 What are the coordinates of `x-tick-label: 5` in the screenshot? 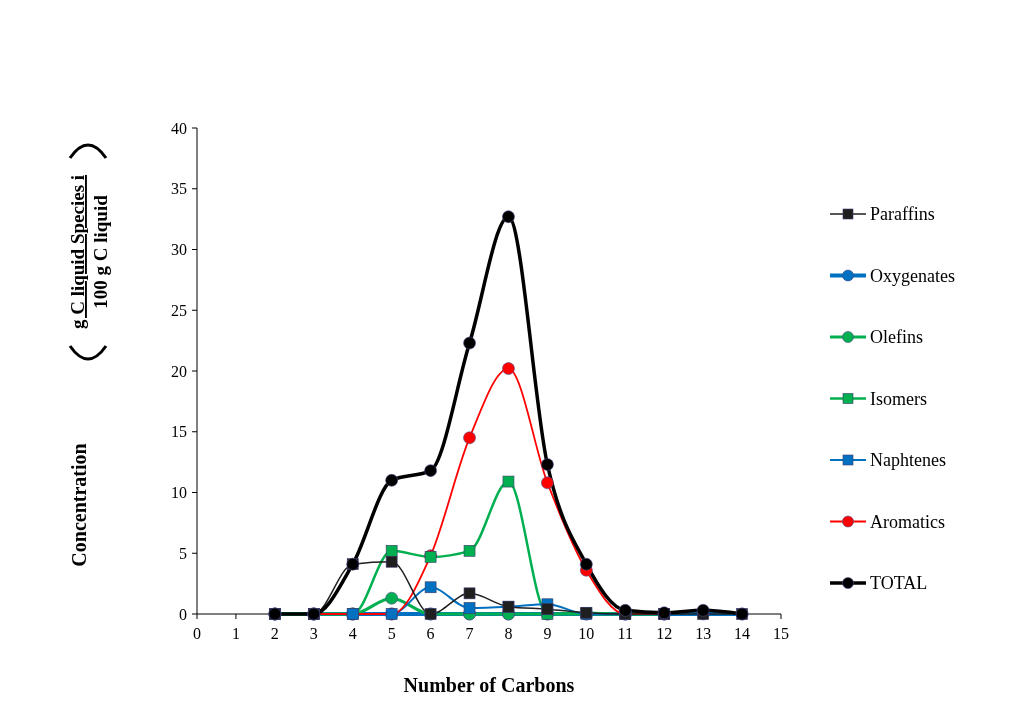 It's located at (391, 633).